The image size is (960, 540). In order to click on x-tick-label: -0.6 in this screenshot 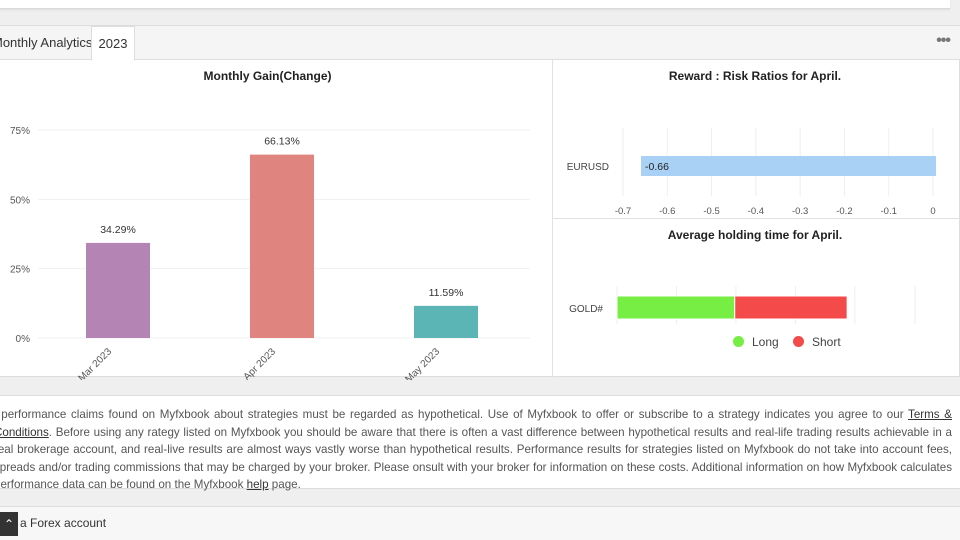, I will do `click(667, 211)`.